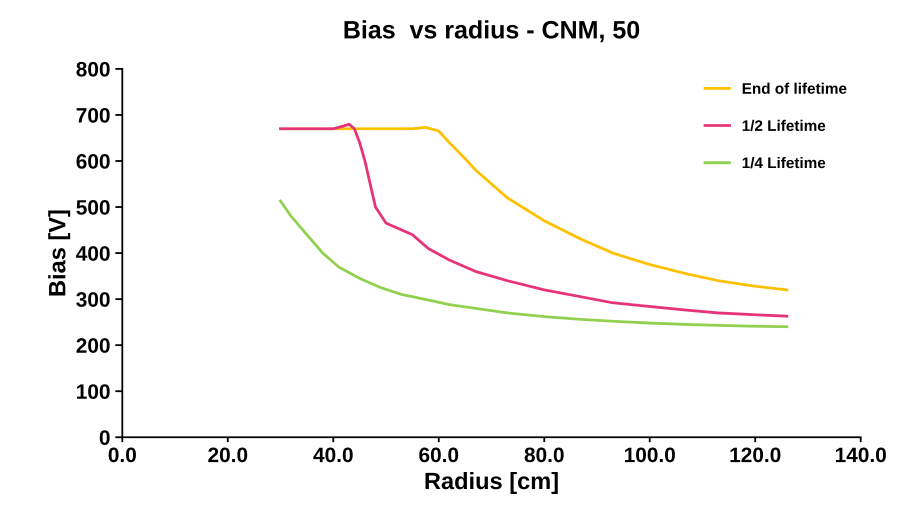 This screenshot has height=530, width=906. I want to click on y-tick-label: 500, so click(93, 207).